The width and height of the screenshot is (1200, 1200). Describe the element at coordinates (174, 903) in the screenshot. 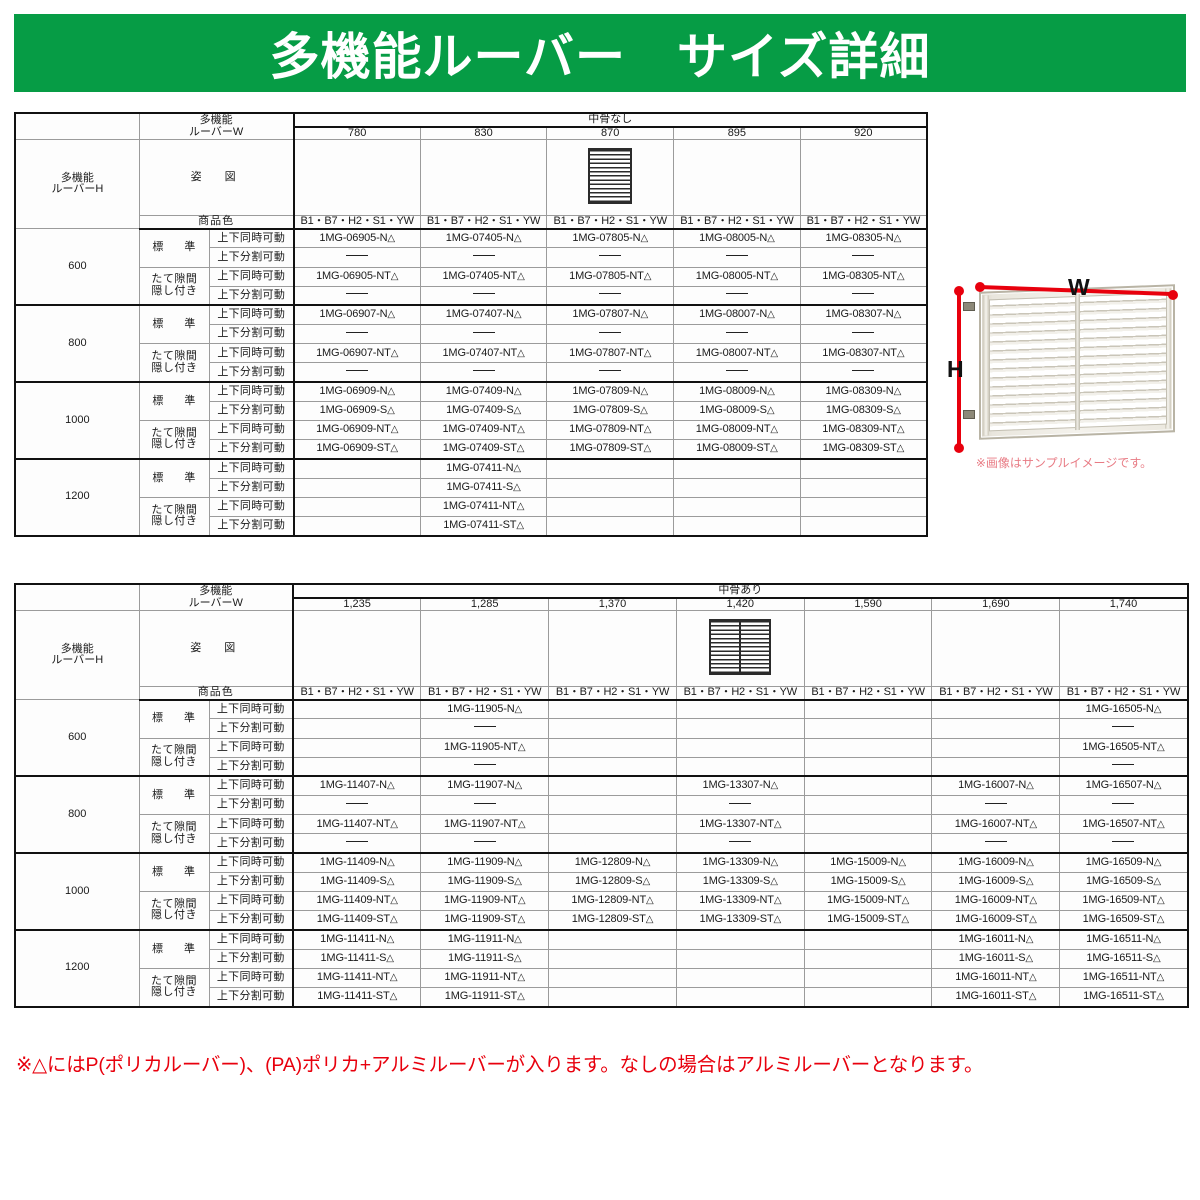

I see `type-hidden-label-line1: たて隙間` at that location.